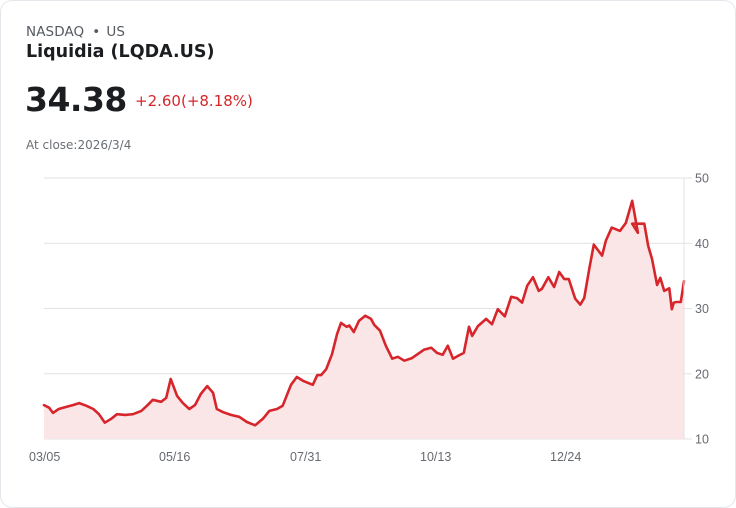  What do you see at coordinates (702, 440) in the screenshot?
I see `y-tick-label: 10` at bounding box center [702, 440].